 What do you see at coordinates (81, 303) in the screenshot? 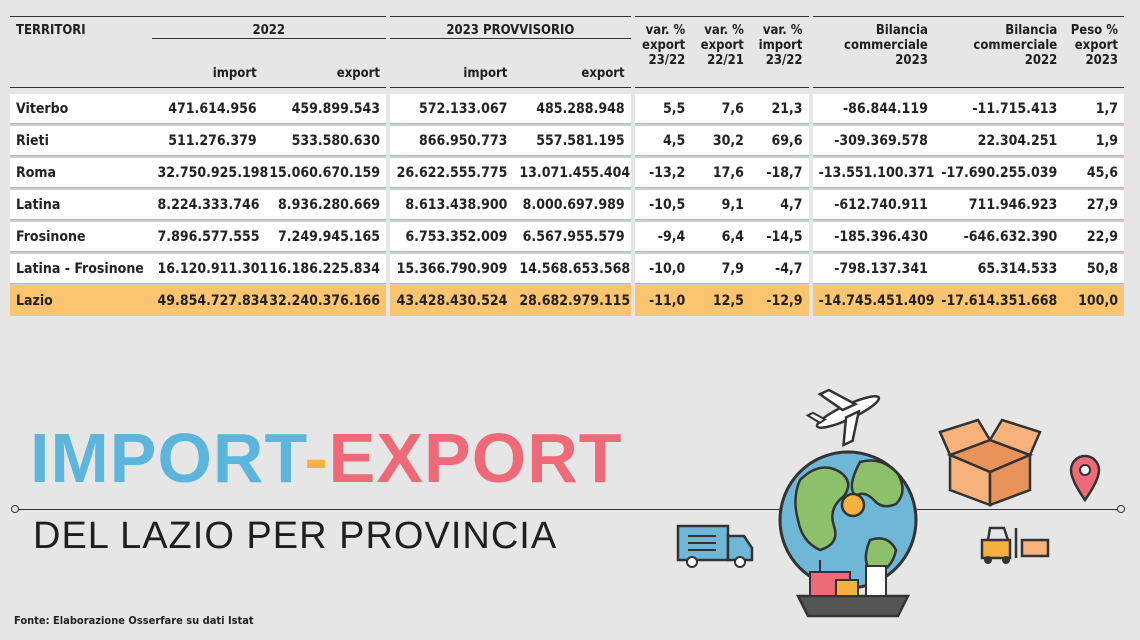
I see `territory-name-cell: Lazio` at bounding box center [81, 303].